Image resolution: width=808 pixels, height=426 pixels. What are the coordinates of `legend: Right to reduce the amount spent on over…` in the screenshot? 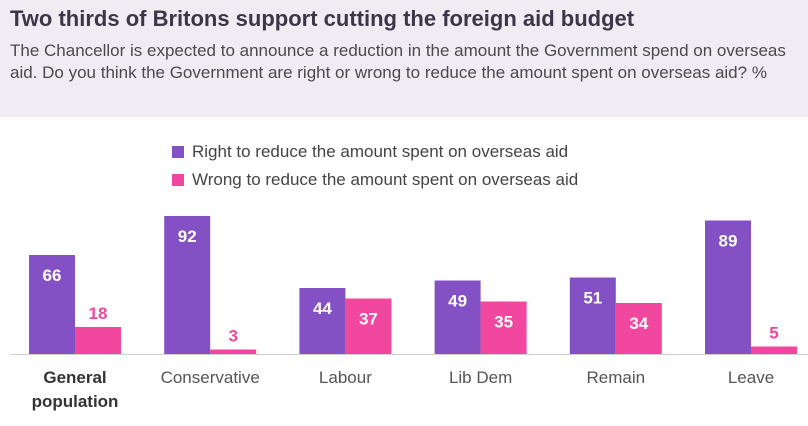 It's located at (375, 166).